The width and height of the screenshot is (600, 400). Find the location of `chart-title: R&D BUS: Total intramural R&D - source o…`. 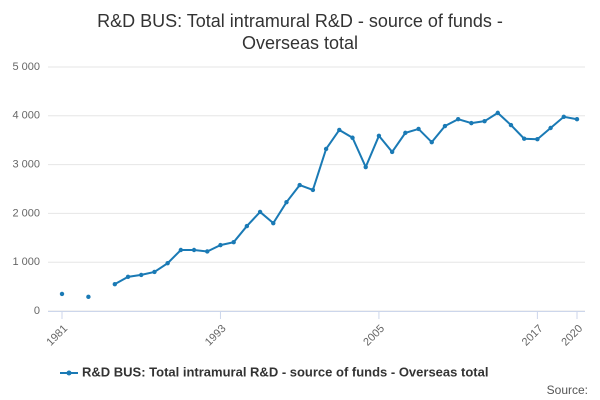

chart-title: R&D BUS: Total intramural R&D - source o… is located at coordinates (300, 32).